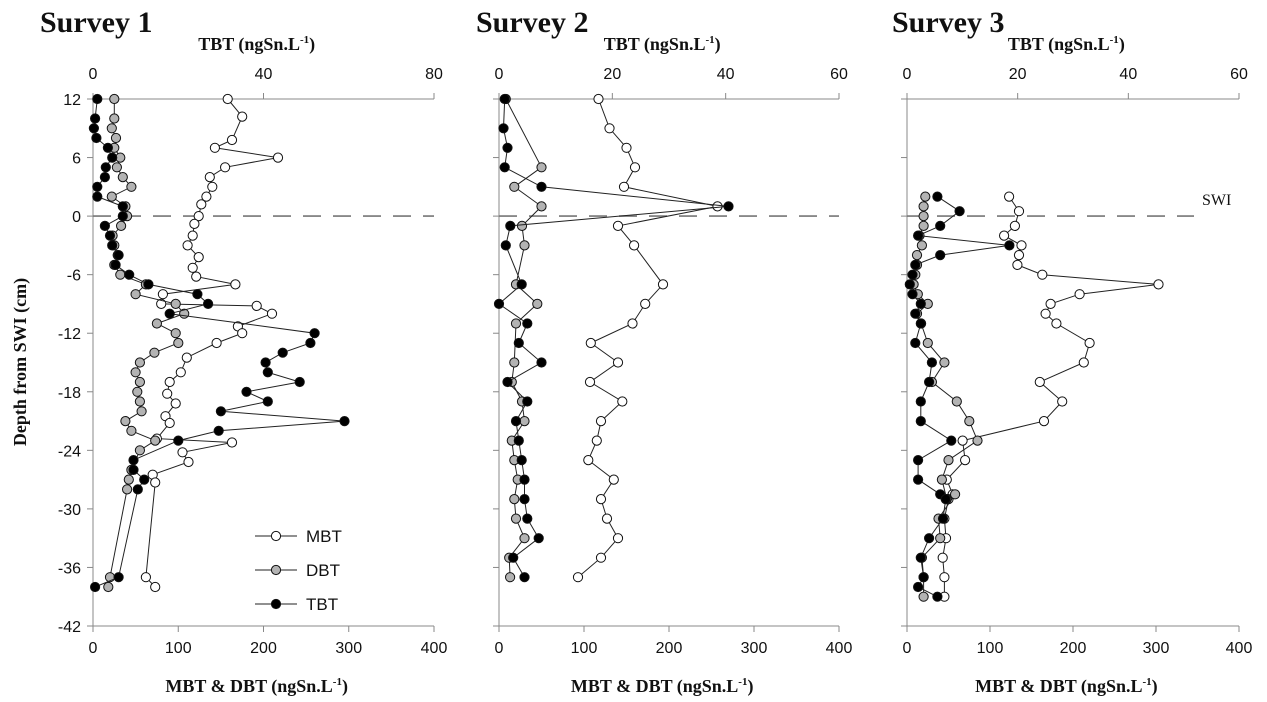 This screenshot has width=1267, height=702. Describe the element at coordinates (324, 536) in the screenshot. I see `legend-mbt-label: MBT` at that location.